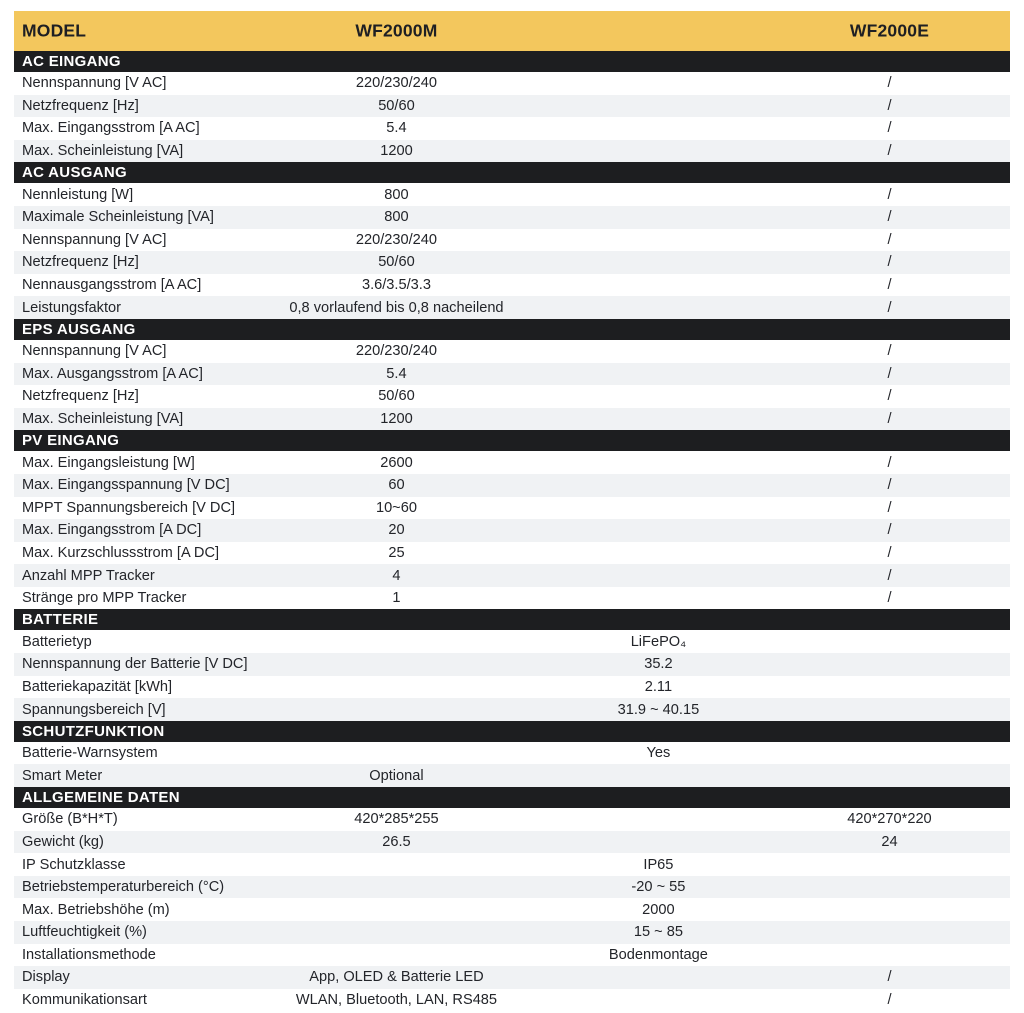 The height and width of the screenshot is (1013, 1024). Describe the element at coordinates (90, 753) in the screenshot. I see `row-label: Batterie-Warnsystem` at that location.